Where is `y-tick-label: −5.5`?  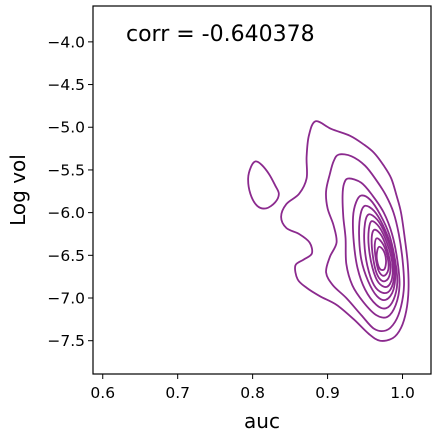
y-tick-label: −5.5 is located at coordinates (66, 170).